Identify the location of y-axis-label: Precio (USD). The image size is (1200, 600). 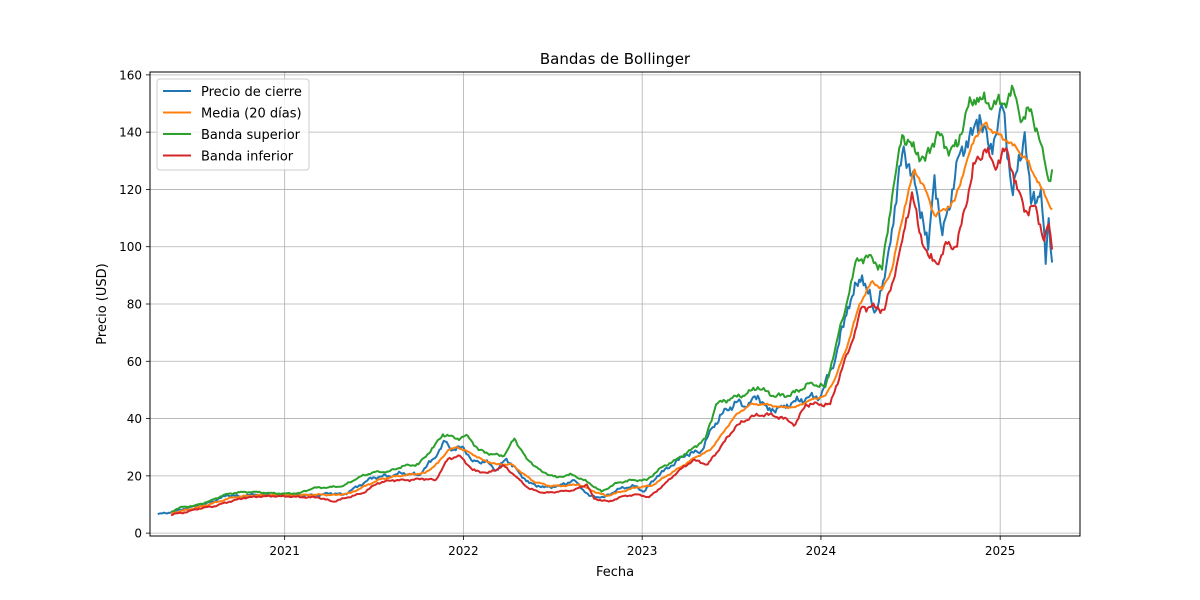
(102, 303).